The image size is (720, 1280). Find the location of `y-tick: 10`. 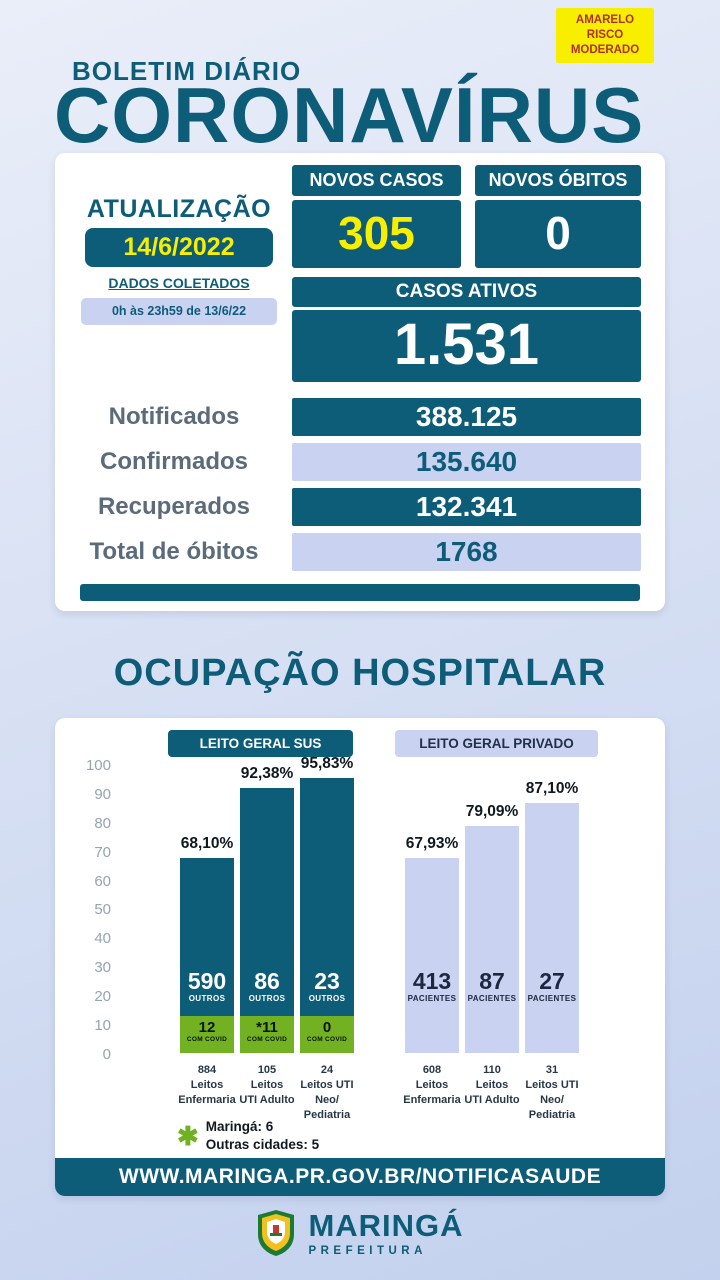

y-tick: 10 is located at coordinates (102, 1026).